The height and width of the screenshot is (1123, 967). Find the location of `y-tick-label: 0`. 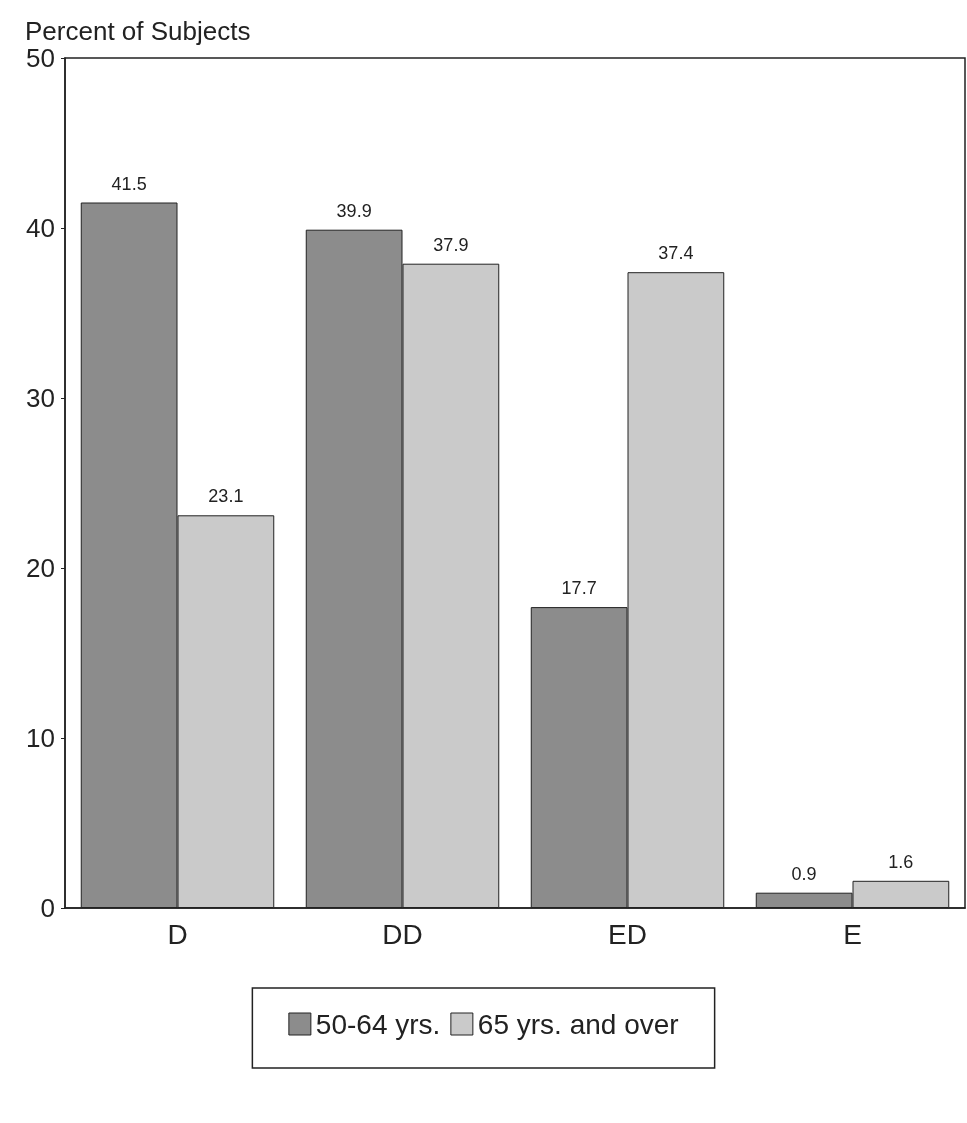

y-tick-label: 0 is located at coordinates (47, 908).